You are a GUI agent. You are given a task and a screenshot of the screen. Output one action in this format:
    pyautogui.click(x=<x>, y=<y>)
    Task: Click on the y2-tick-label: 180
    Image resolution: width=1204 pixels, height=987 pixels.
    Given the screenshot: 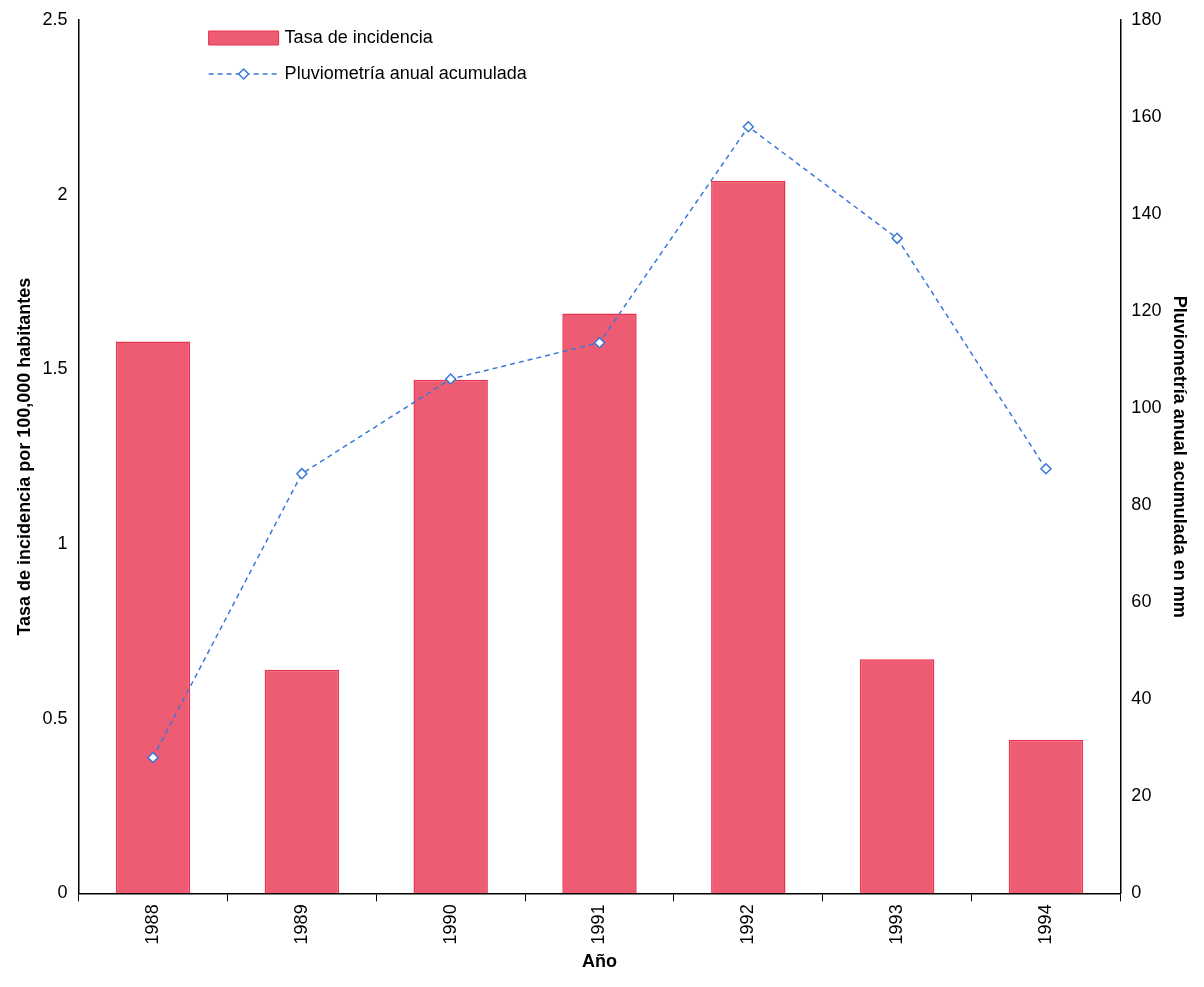 What is the action you would take?
    pyautogui.click(x=1146, y=18)
    